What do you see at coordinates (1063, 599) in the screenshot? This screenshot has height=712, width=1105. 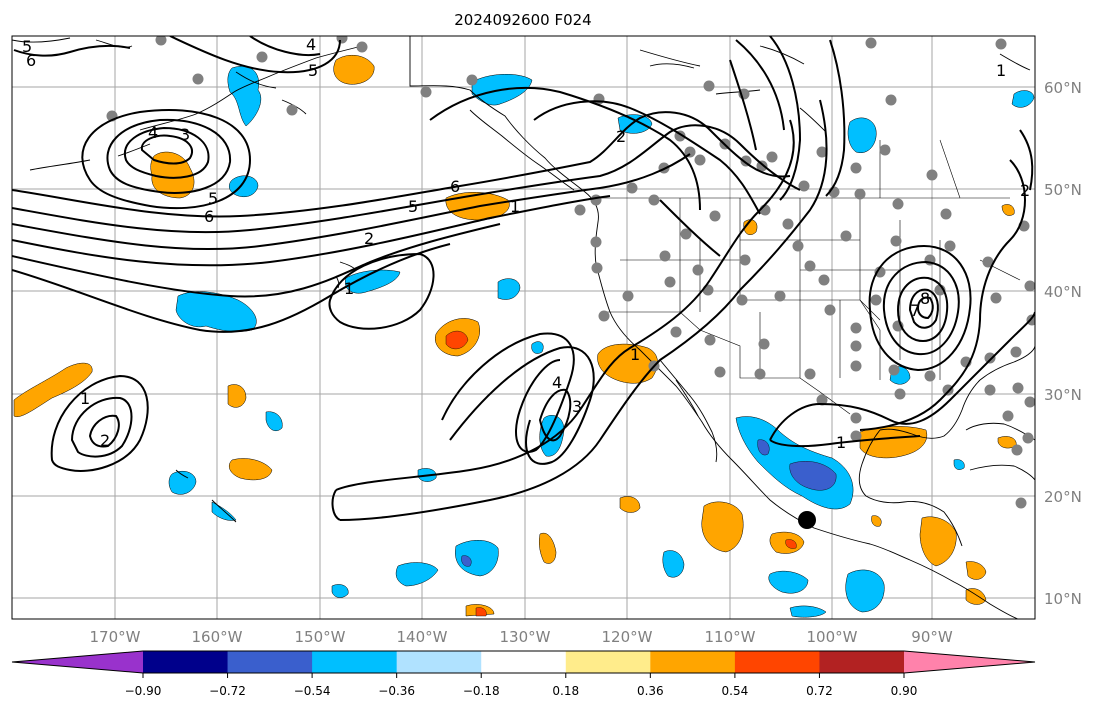 I see `latitude-label: 10°N` at bounding box center [1063, 599].